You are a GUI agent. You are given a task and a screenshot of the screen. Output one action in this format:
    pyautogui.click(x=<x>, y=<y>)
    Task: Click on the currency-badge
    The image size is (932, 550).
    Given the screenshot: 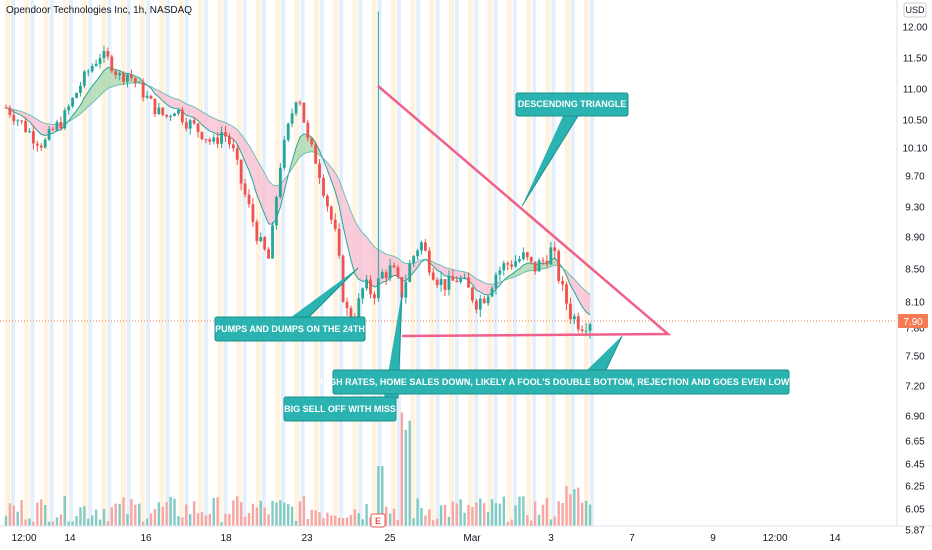 What is the action you would take?
    pyautogui.click(x=915, y=10)
    